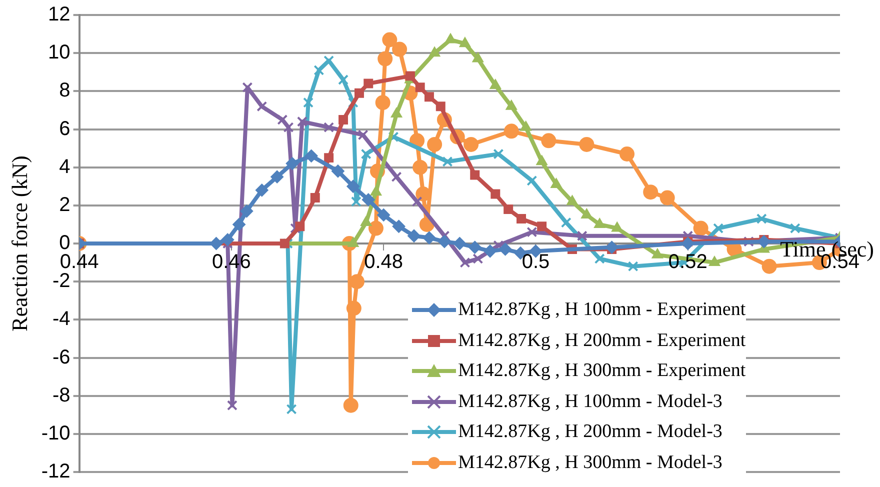  I want to click on x-tick-label: 0.48, so click(384, 262).